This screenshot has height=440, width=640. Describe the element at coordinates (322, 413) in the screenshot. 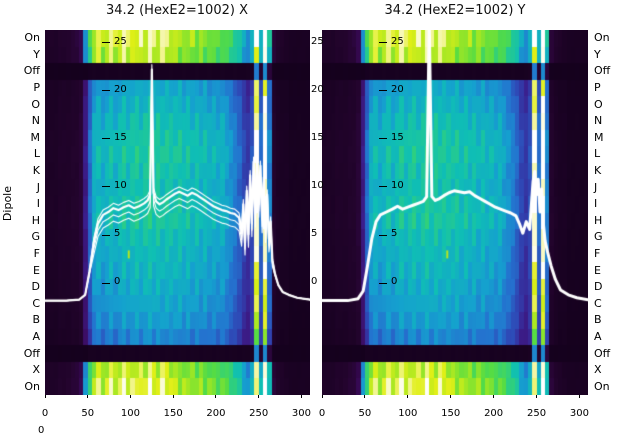

I see `x-tick-label: 0` at that location.